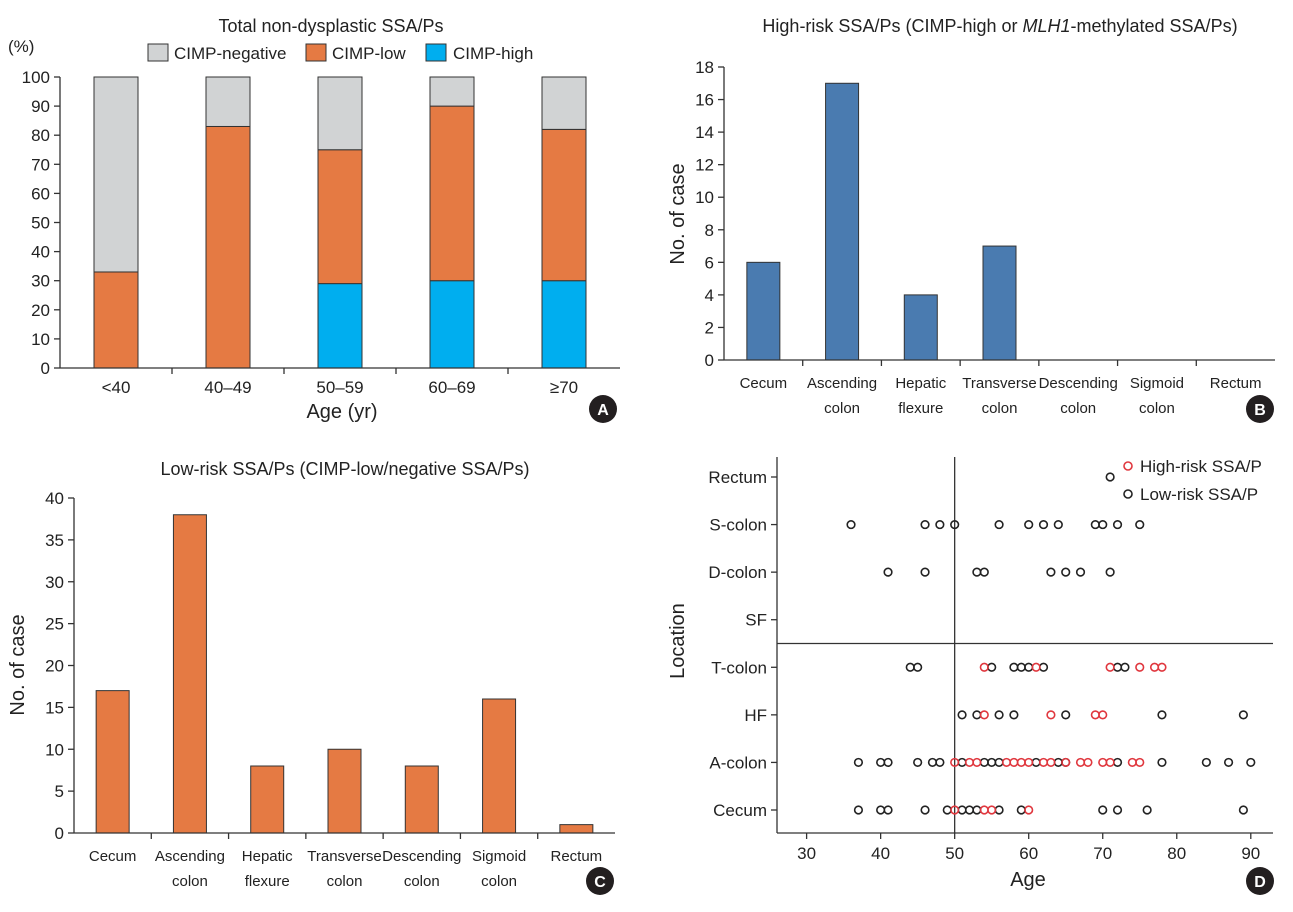  Describe the element at coordinates (1192, 480) in the screenshot. I see `panel-d-legend: High-risk SSA/P Low-risk SSA/P` at that location.